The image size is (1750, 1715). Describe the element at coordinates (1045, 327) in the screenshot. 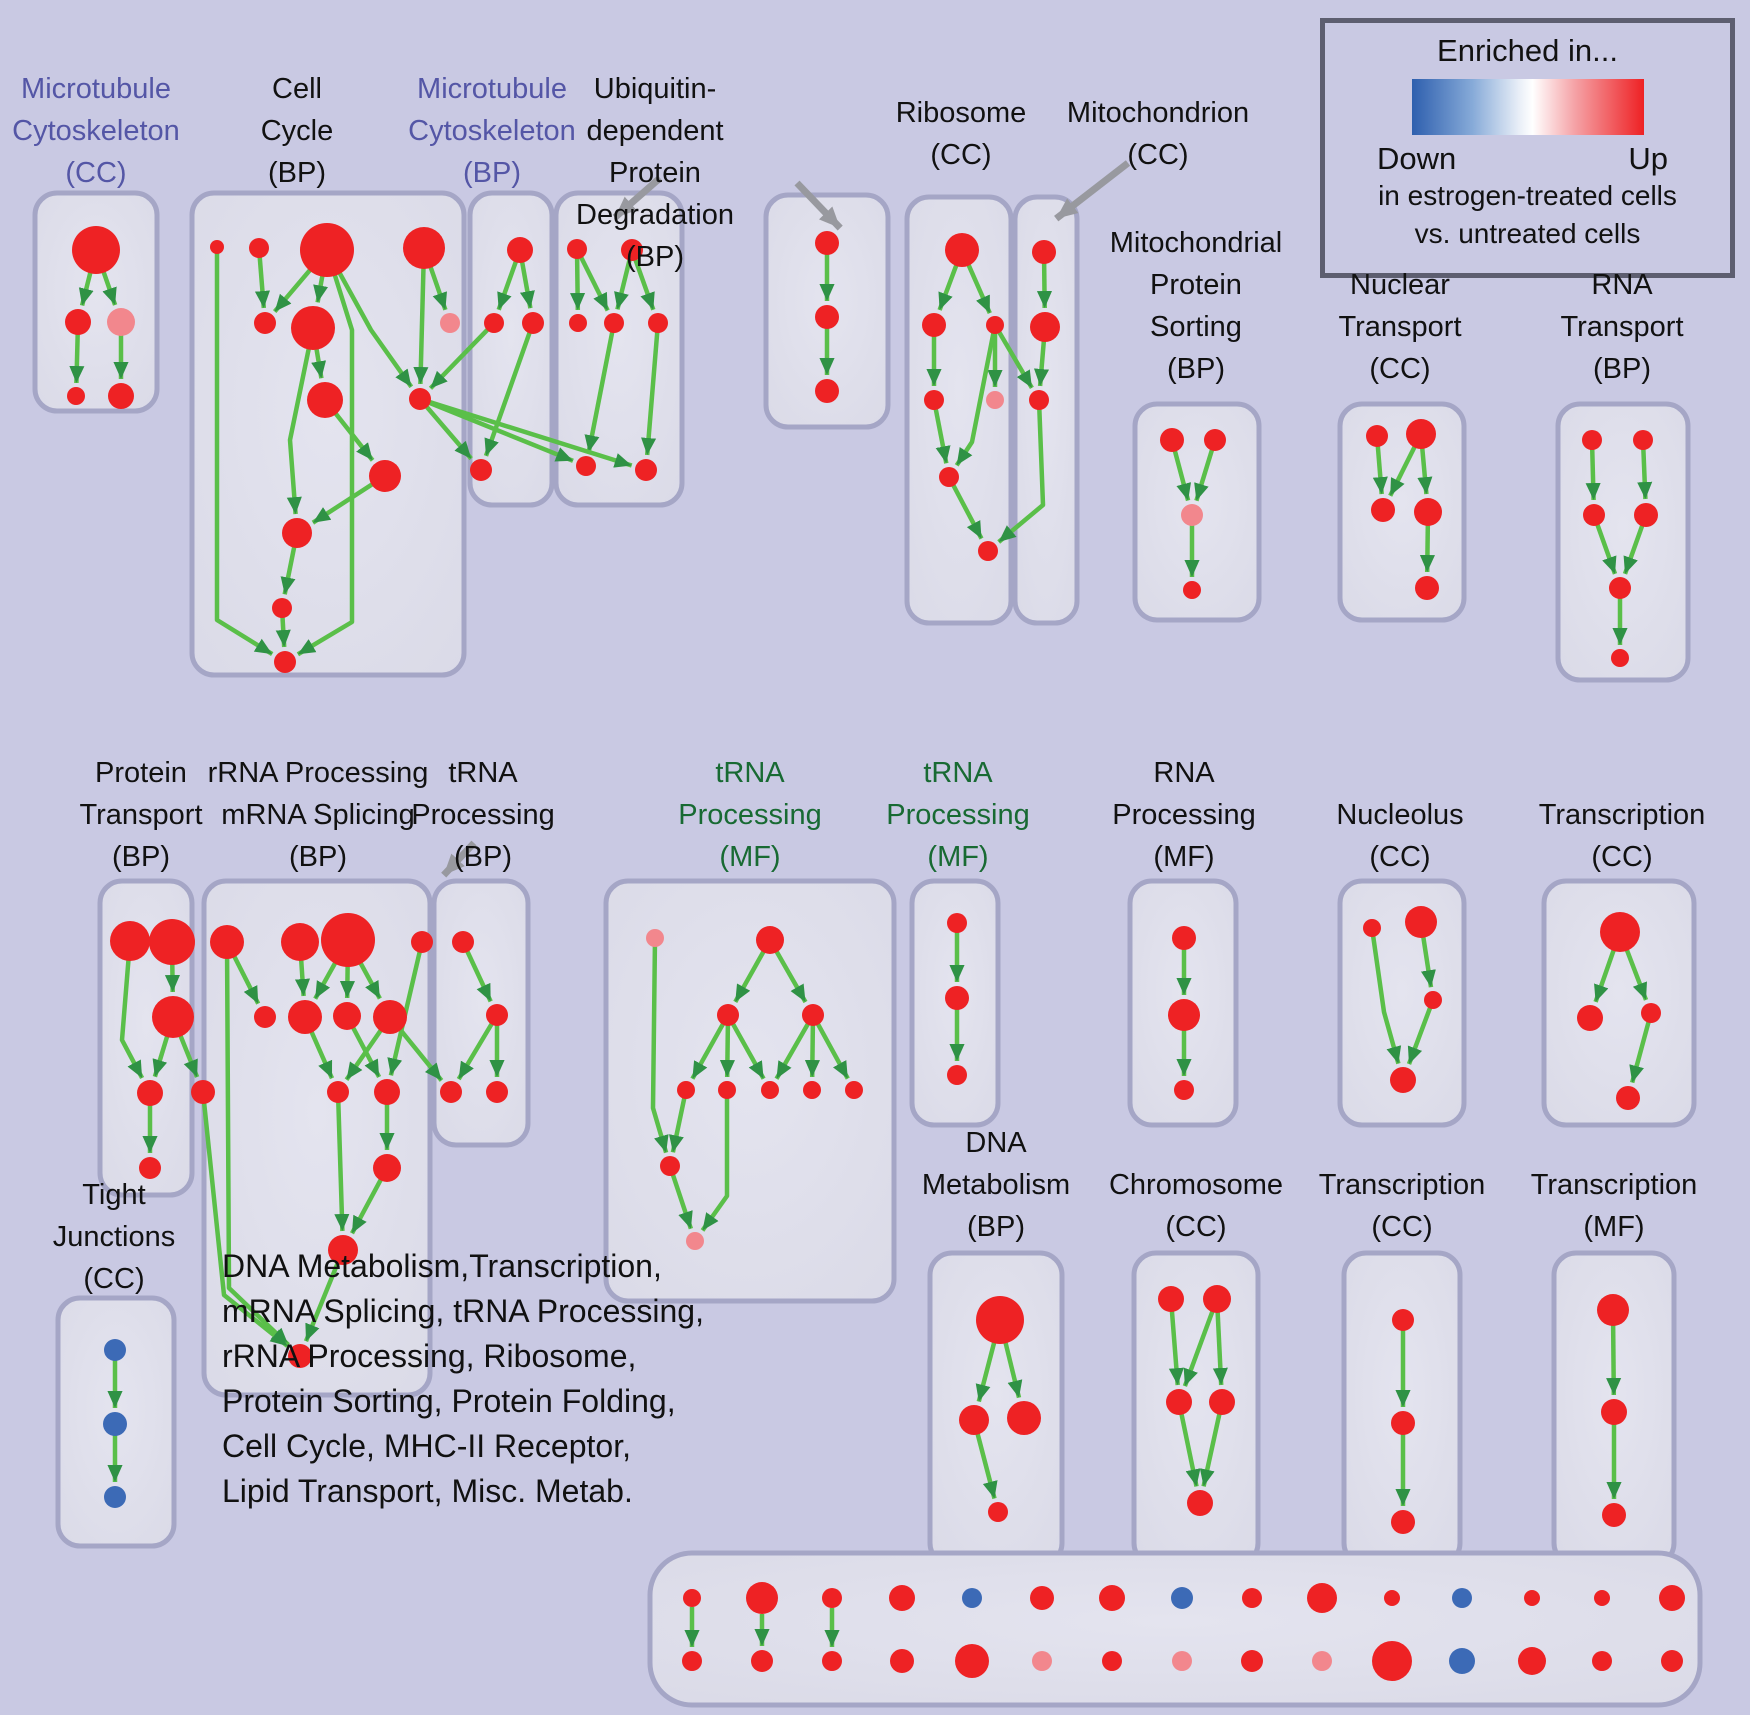

I see `node-mitochondrion-m` at that location.